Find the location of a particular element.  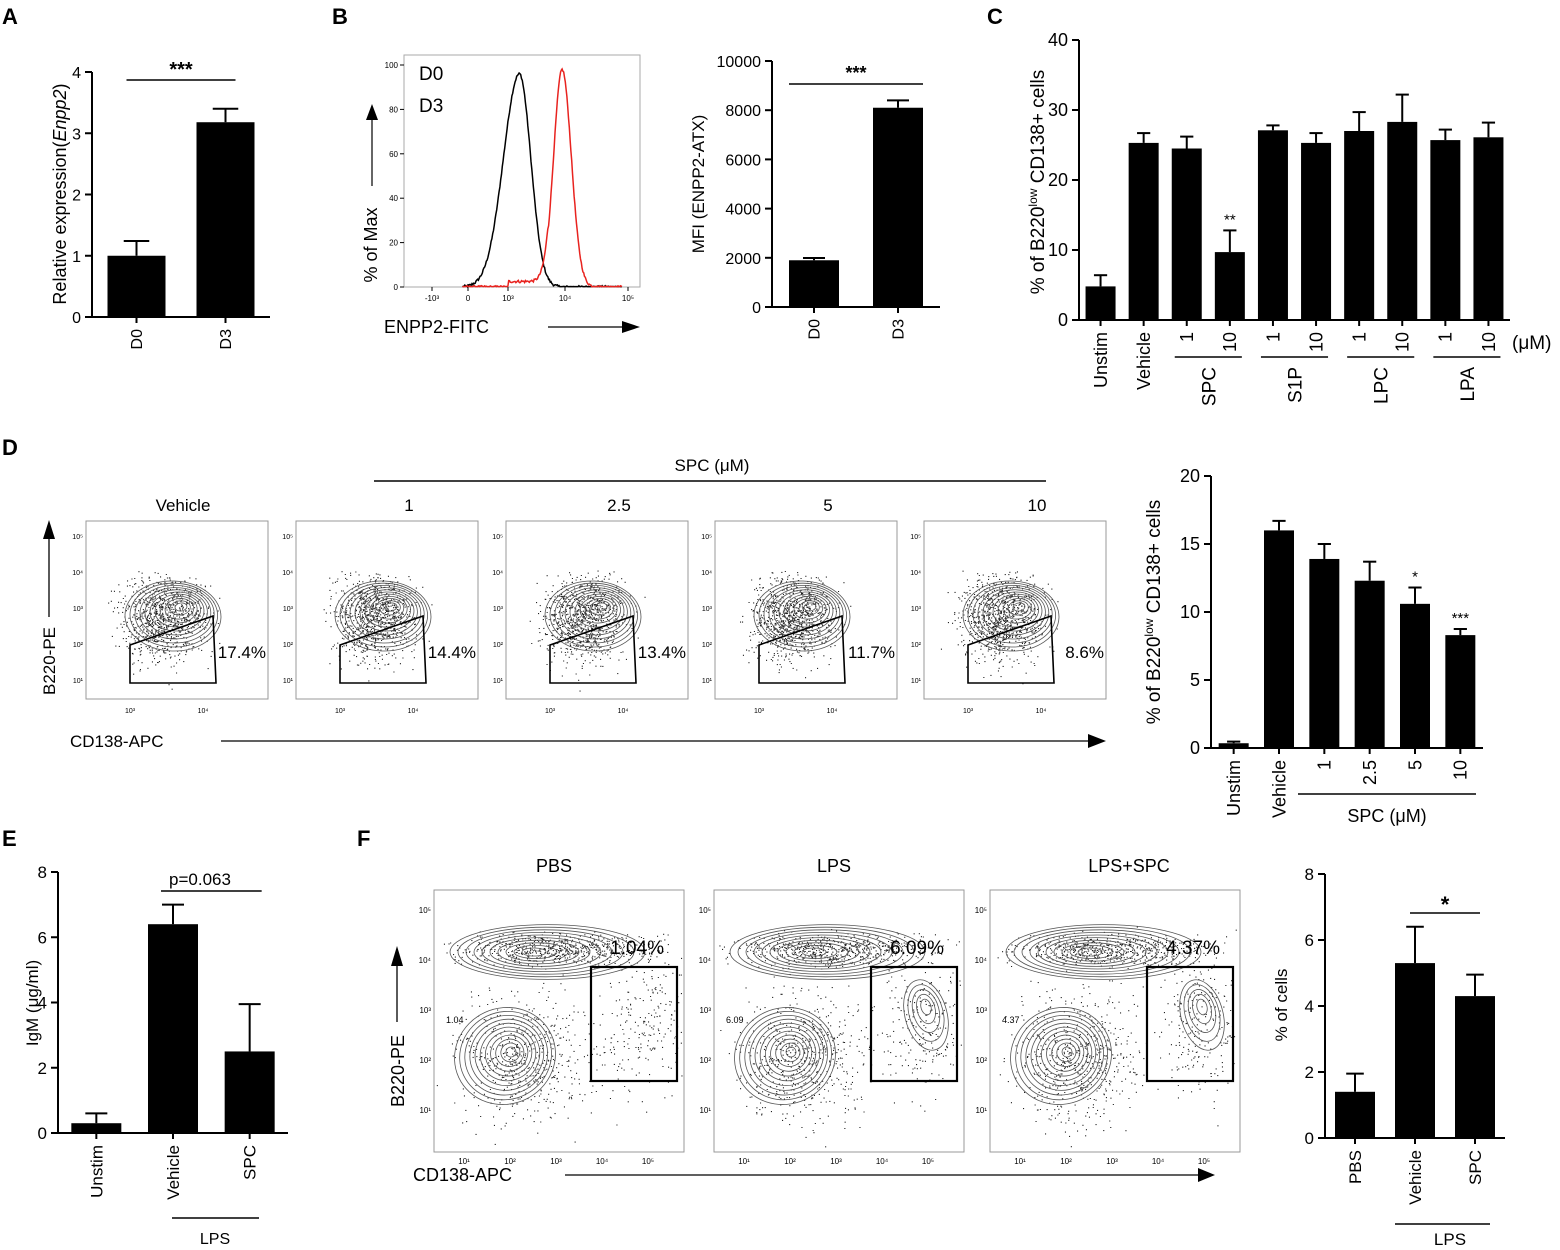

x-tick-label: Vehicle is located at coordinates (173, 1172).